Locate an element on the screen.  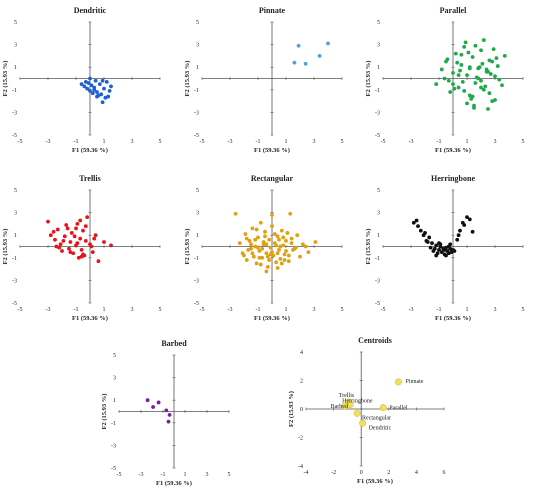
x-tick-label: -3 is located at coordinates (230, 142).